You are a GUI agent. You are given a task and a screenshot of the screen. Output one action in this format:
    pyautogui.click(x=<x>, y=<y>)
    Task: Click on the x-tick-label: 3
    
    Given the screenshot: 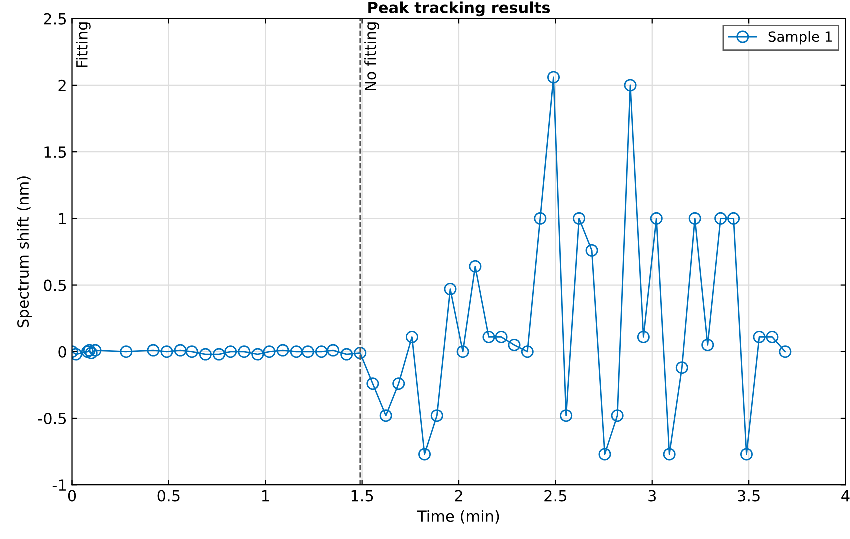 What is the action you would take?
    pyautogui.click(x=652, y=496)
    